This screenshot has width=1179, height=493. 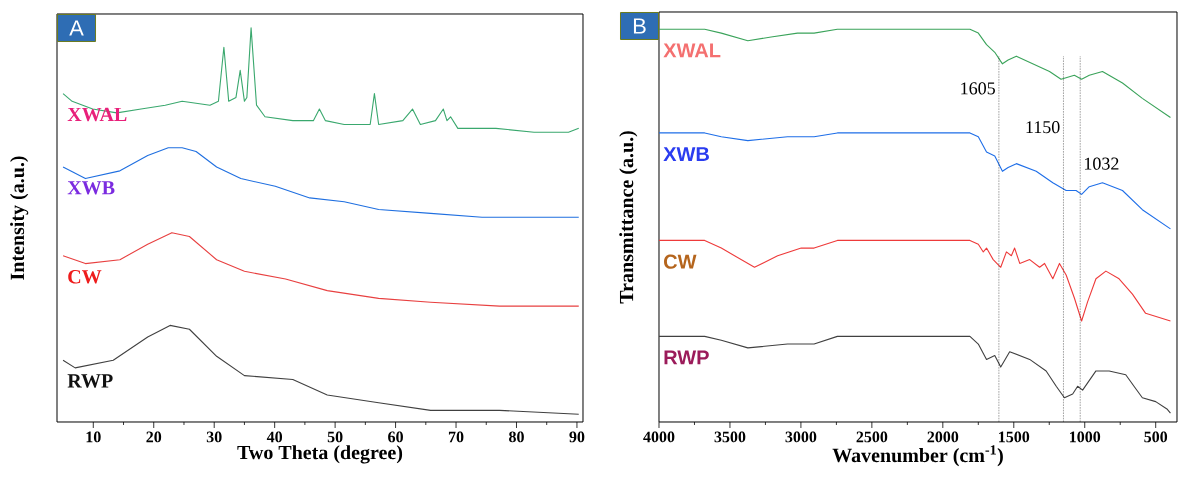 I want to click on y-axis-title: Transmittance (a.u.), so click(x=628, y=217).